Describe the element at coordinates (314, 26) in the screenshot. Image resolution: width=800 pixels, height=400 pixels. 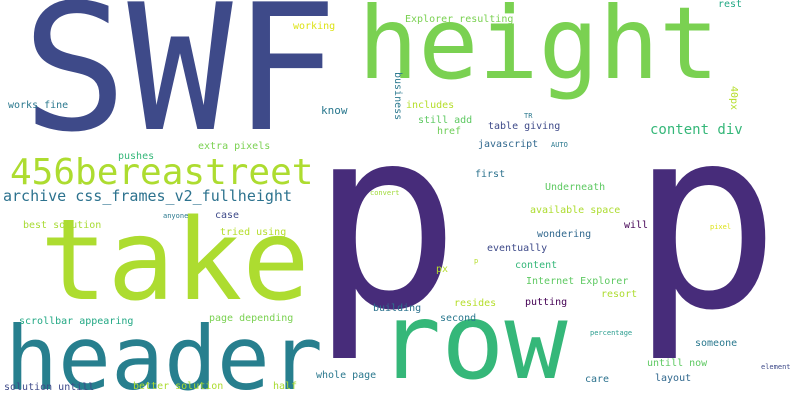
I see `word-working: working` at that location.